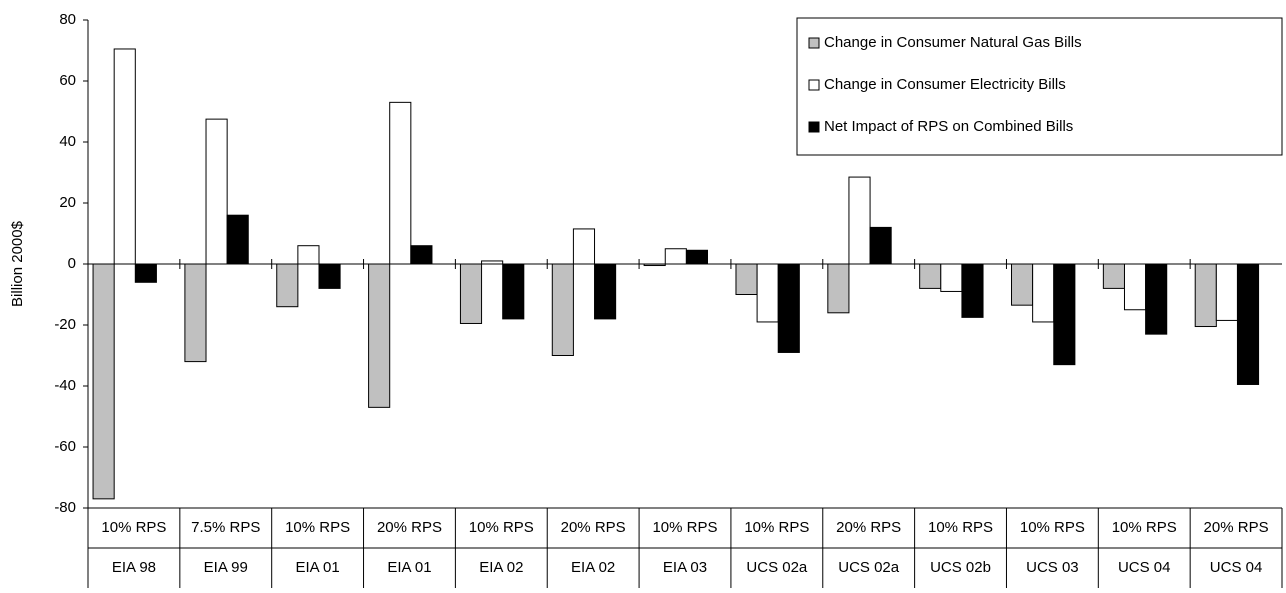  I want to click on x-tick-label: UCS 02b, so click(960, 567).